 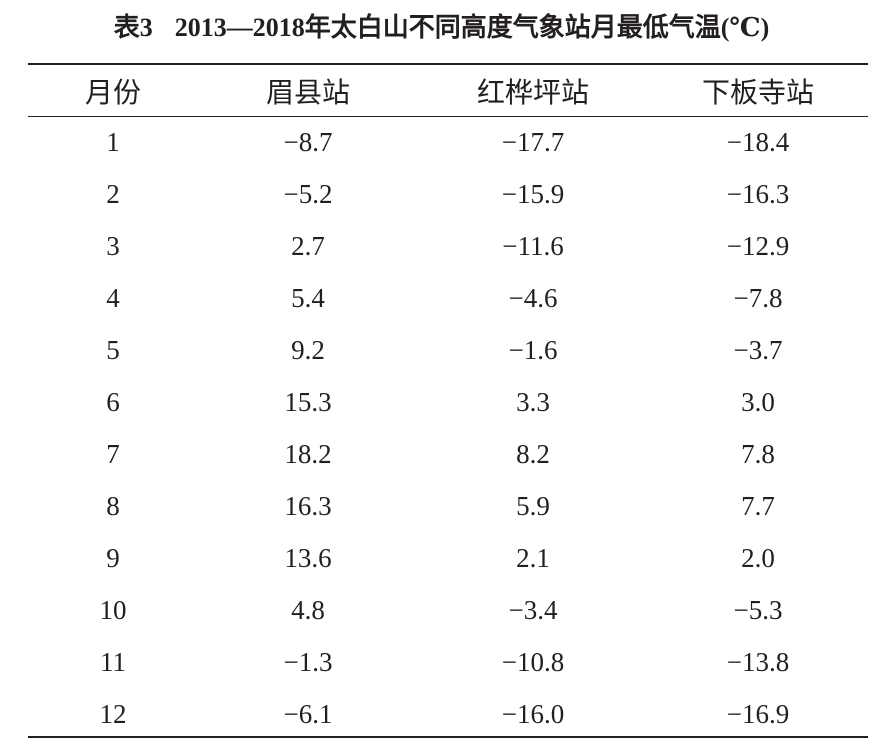 What do you see at coordinates (757, 93) in the screenshot?
I see `header-xiabansi-station: 下板寺站` at bounding box center [757, 93].